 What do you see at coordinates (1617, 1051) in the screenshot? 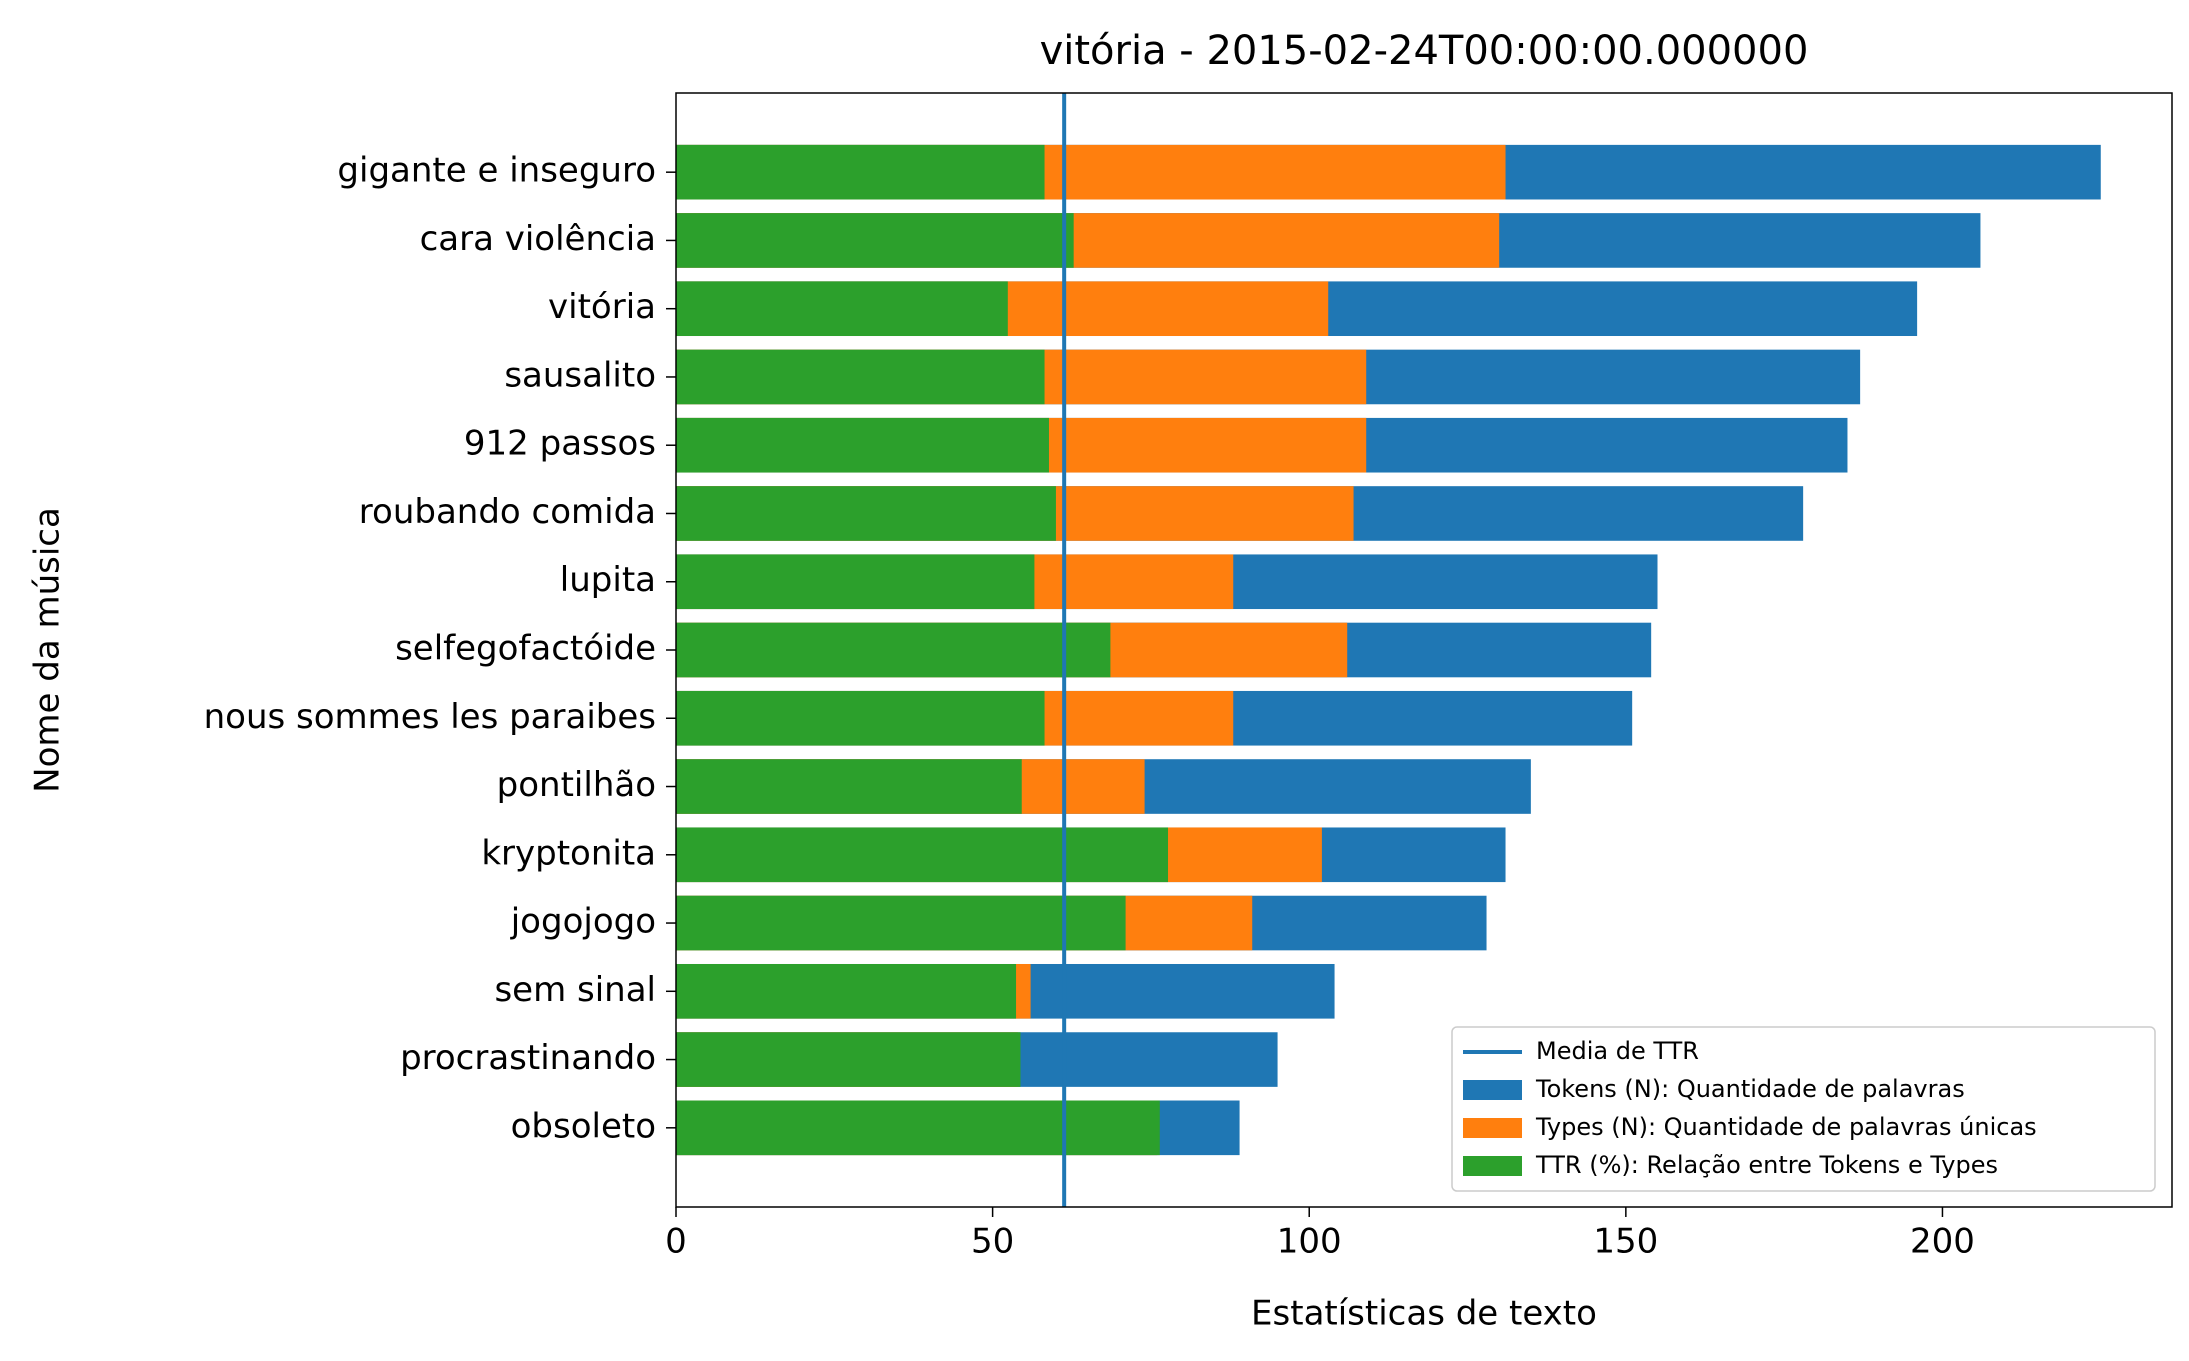
I see `legend-label: Media de TTR` at bounding box center [1617, 1051].